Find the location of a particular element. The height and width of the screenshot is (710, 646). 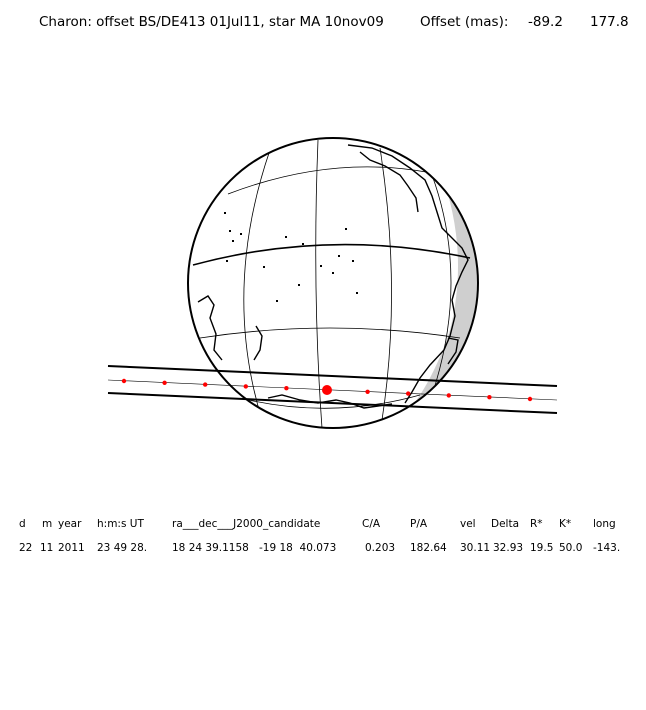

shadow-path is located at coordinates (332, 389).